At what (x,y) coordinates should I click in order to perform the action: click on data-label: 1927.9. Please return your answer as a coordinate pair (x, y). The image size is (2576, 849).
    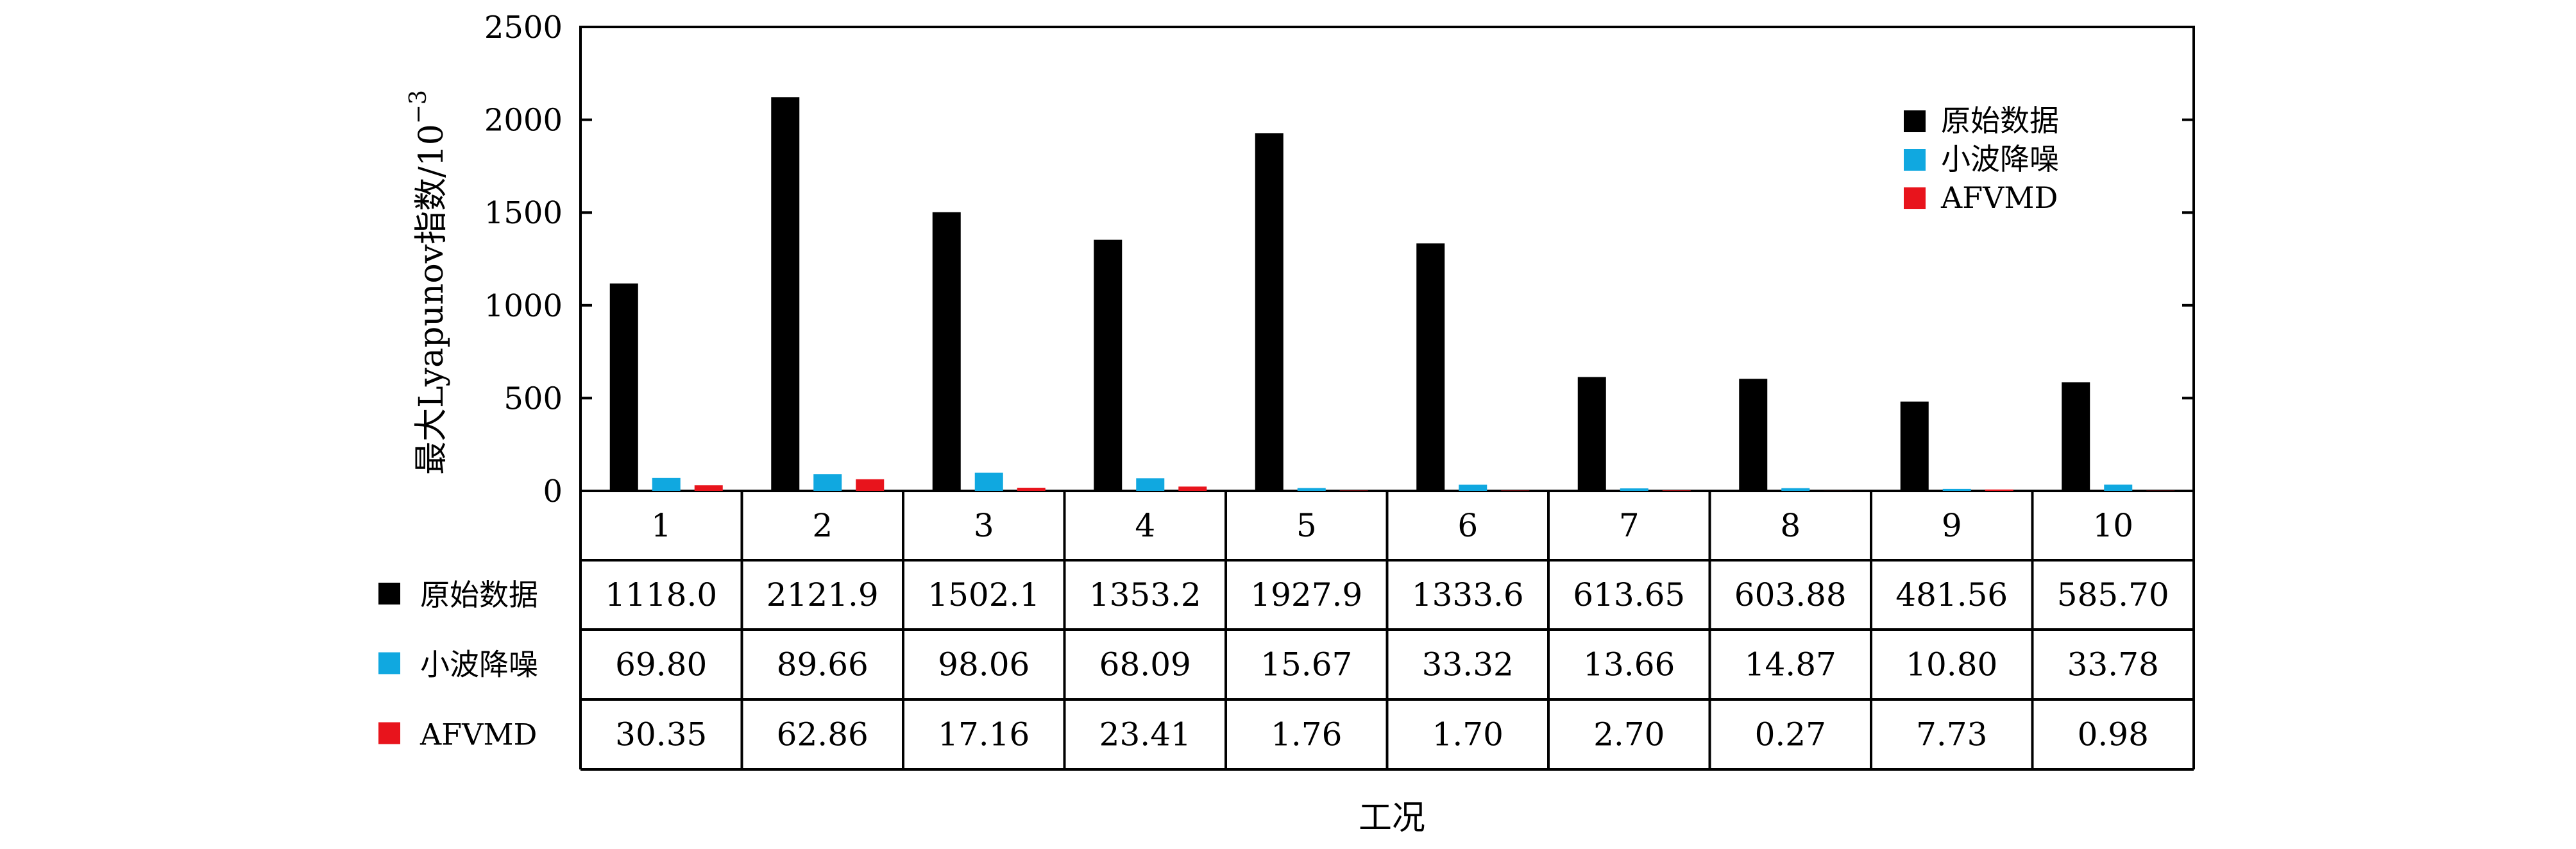
    Looking at the image, I should click on (1306, 594).